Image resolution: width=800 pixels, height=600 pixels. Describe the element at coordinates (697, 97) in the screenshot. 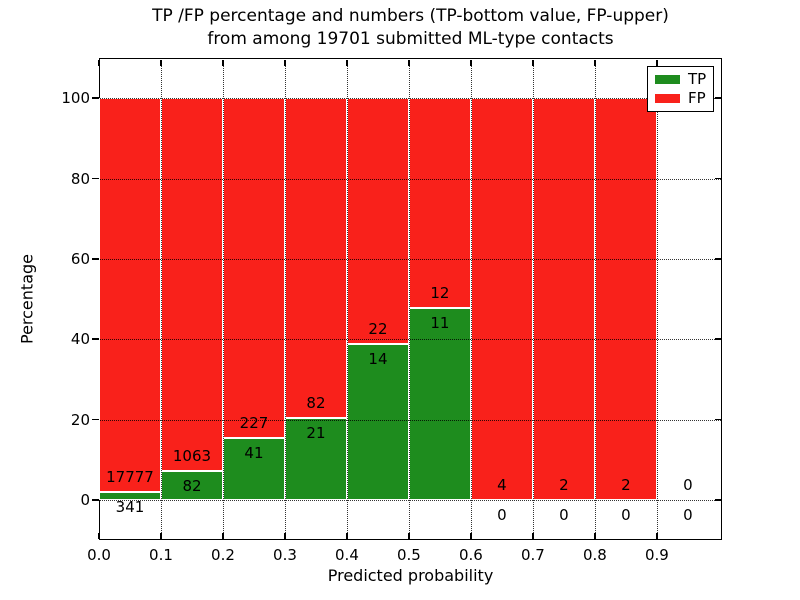

I see `legend-label-fp: FP` at that location.